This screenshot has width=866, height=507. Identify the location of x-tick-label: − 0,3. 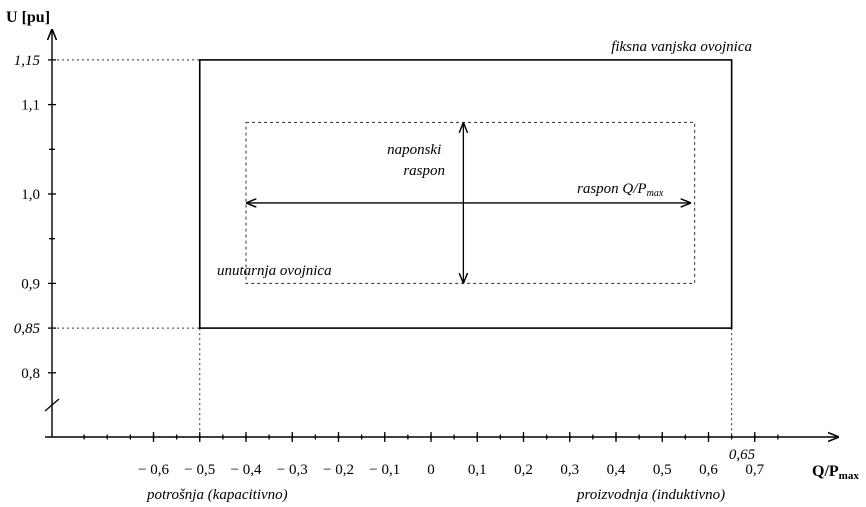
(292, 470).